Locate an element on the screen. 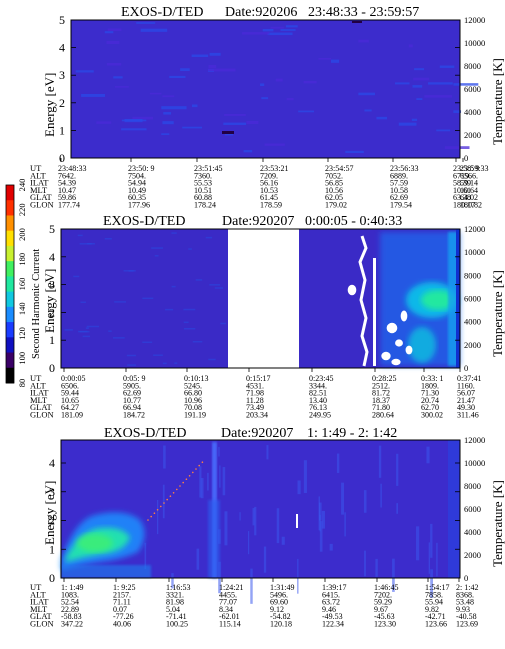 This screenshot has width=505, height=649. colorbar-tick-label: 200 is located at coordinates (22, 234).